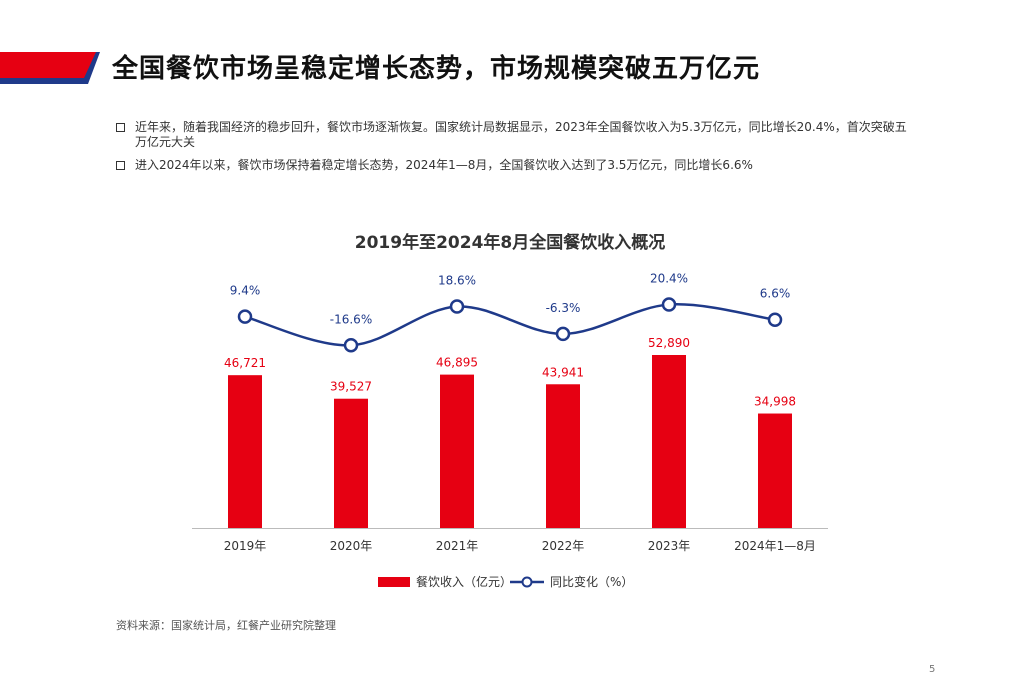 Image resolution: width=1020 pixels, height=680 pixels. Describe the element at coordinates (563, 372) in the screenshot. I see `bar-value-label: 43,941` at that location.